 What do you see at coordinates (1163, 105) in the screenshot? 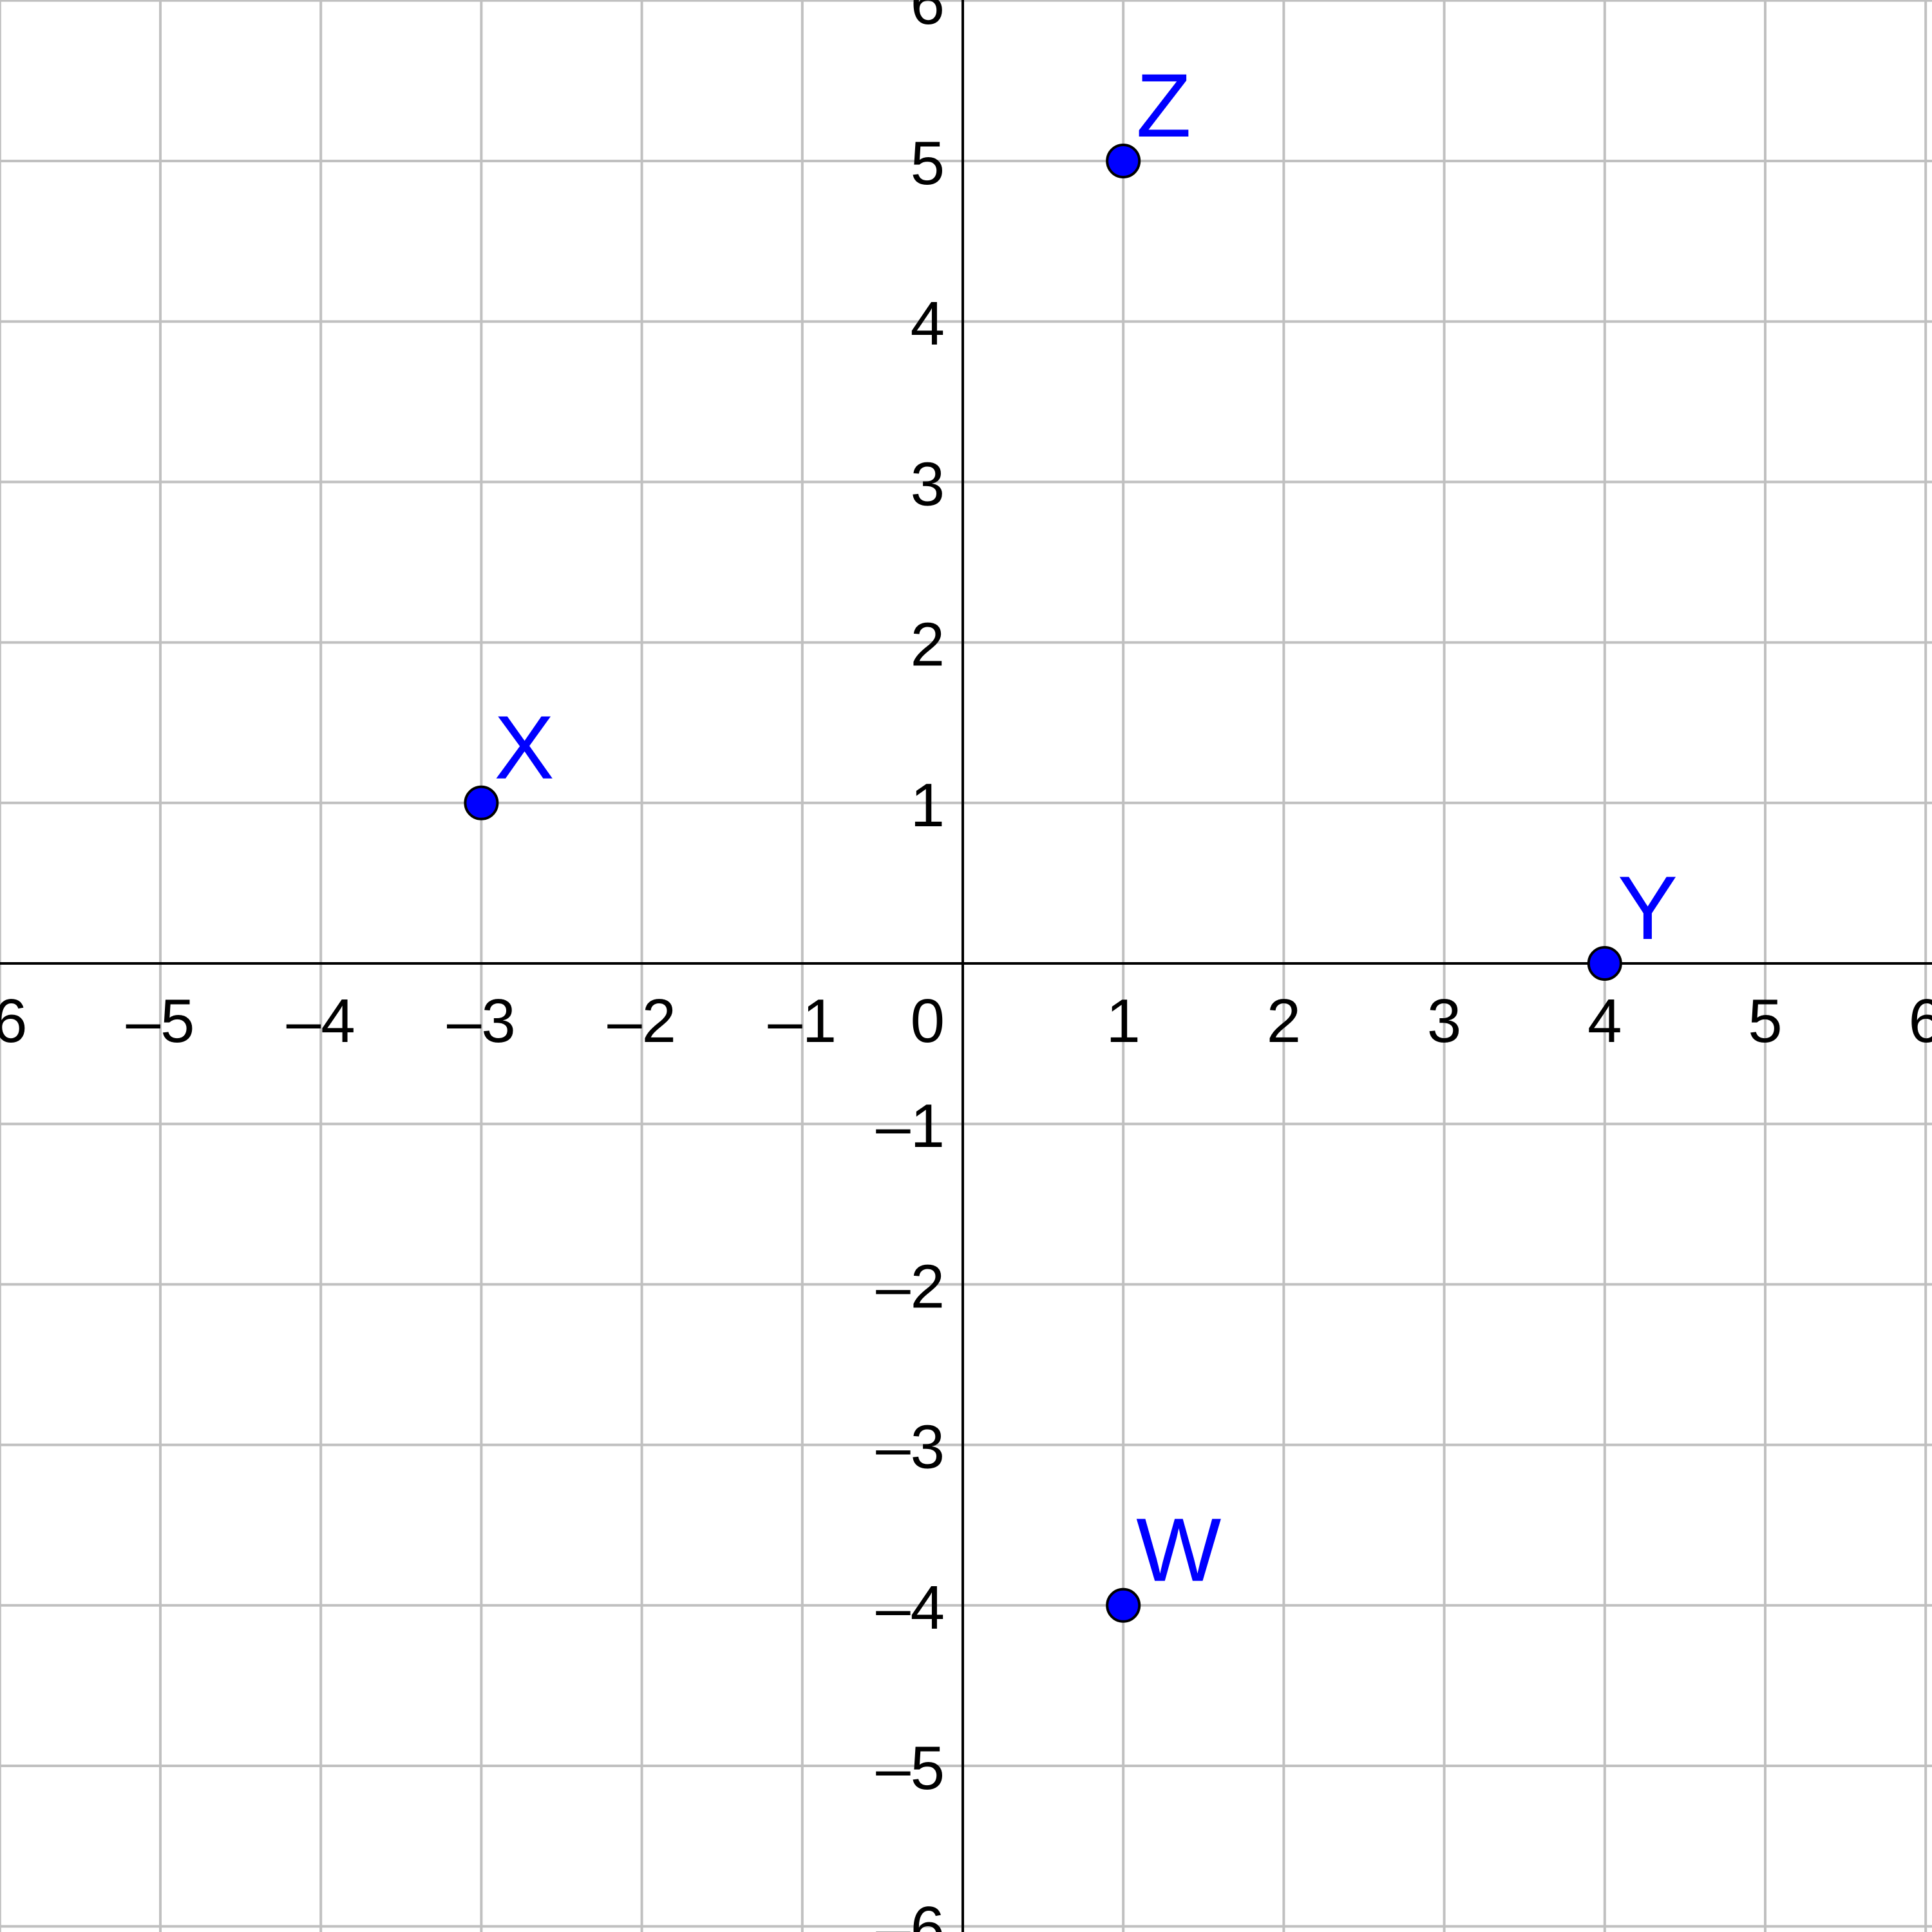
I see `point-label-z: Z` at bounding box center [1163, 105].